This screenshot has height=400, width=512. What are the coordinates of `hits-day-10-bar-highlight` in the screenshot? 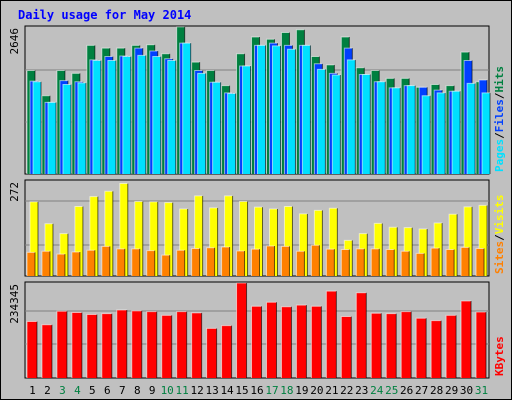 It's located at (165, 113).